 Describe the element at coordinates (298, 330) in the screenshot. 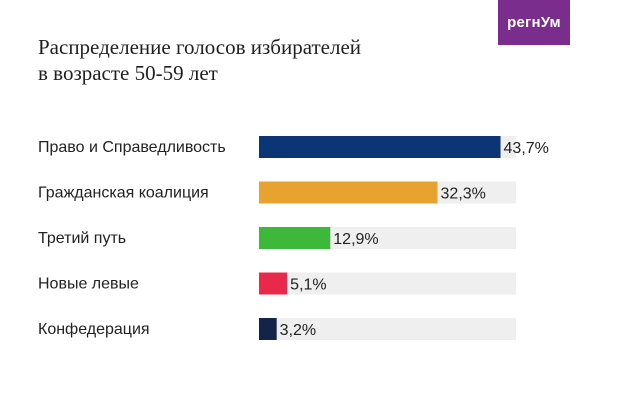

I see `value-label: 3,2%` at that location.